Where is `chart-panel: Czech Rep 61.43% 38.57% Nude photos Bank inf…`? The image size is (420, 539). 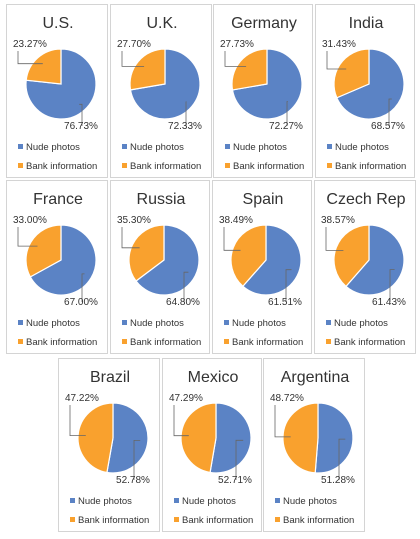 chart-panel: Czech Rep 61.43% 38.57% Nude photos Bank inf… is located at coordinates (365, 267).